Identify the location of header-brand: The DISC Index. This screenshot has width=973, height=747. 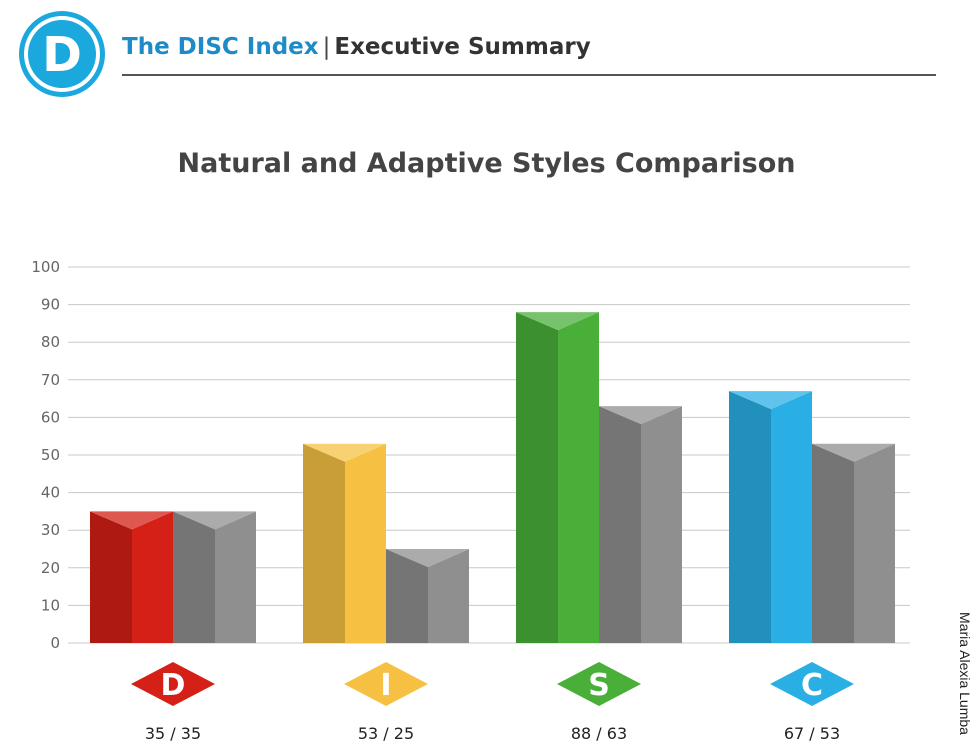
(220, 47).